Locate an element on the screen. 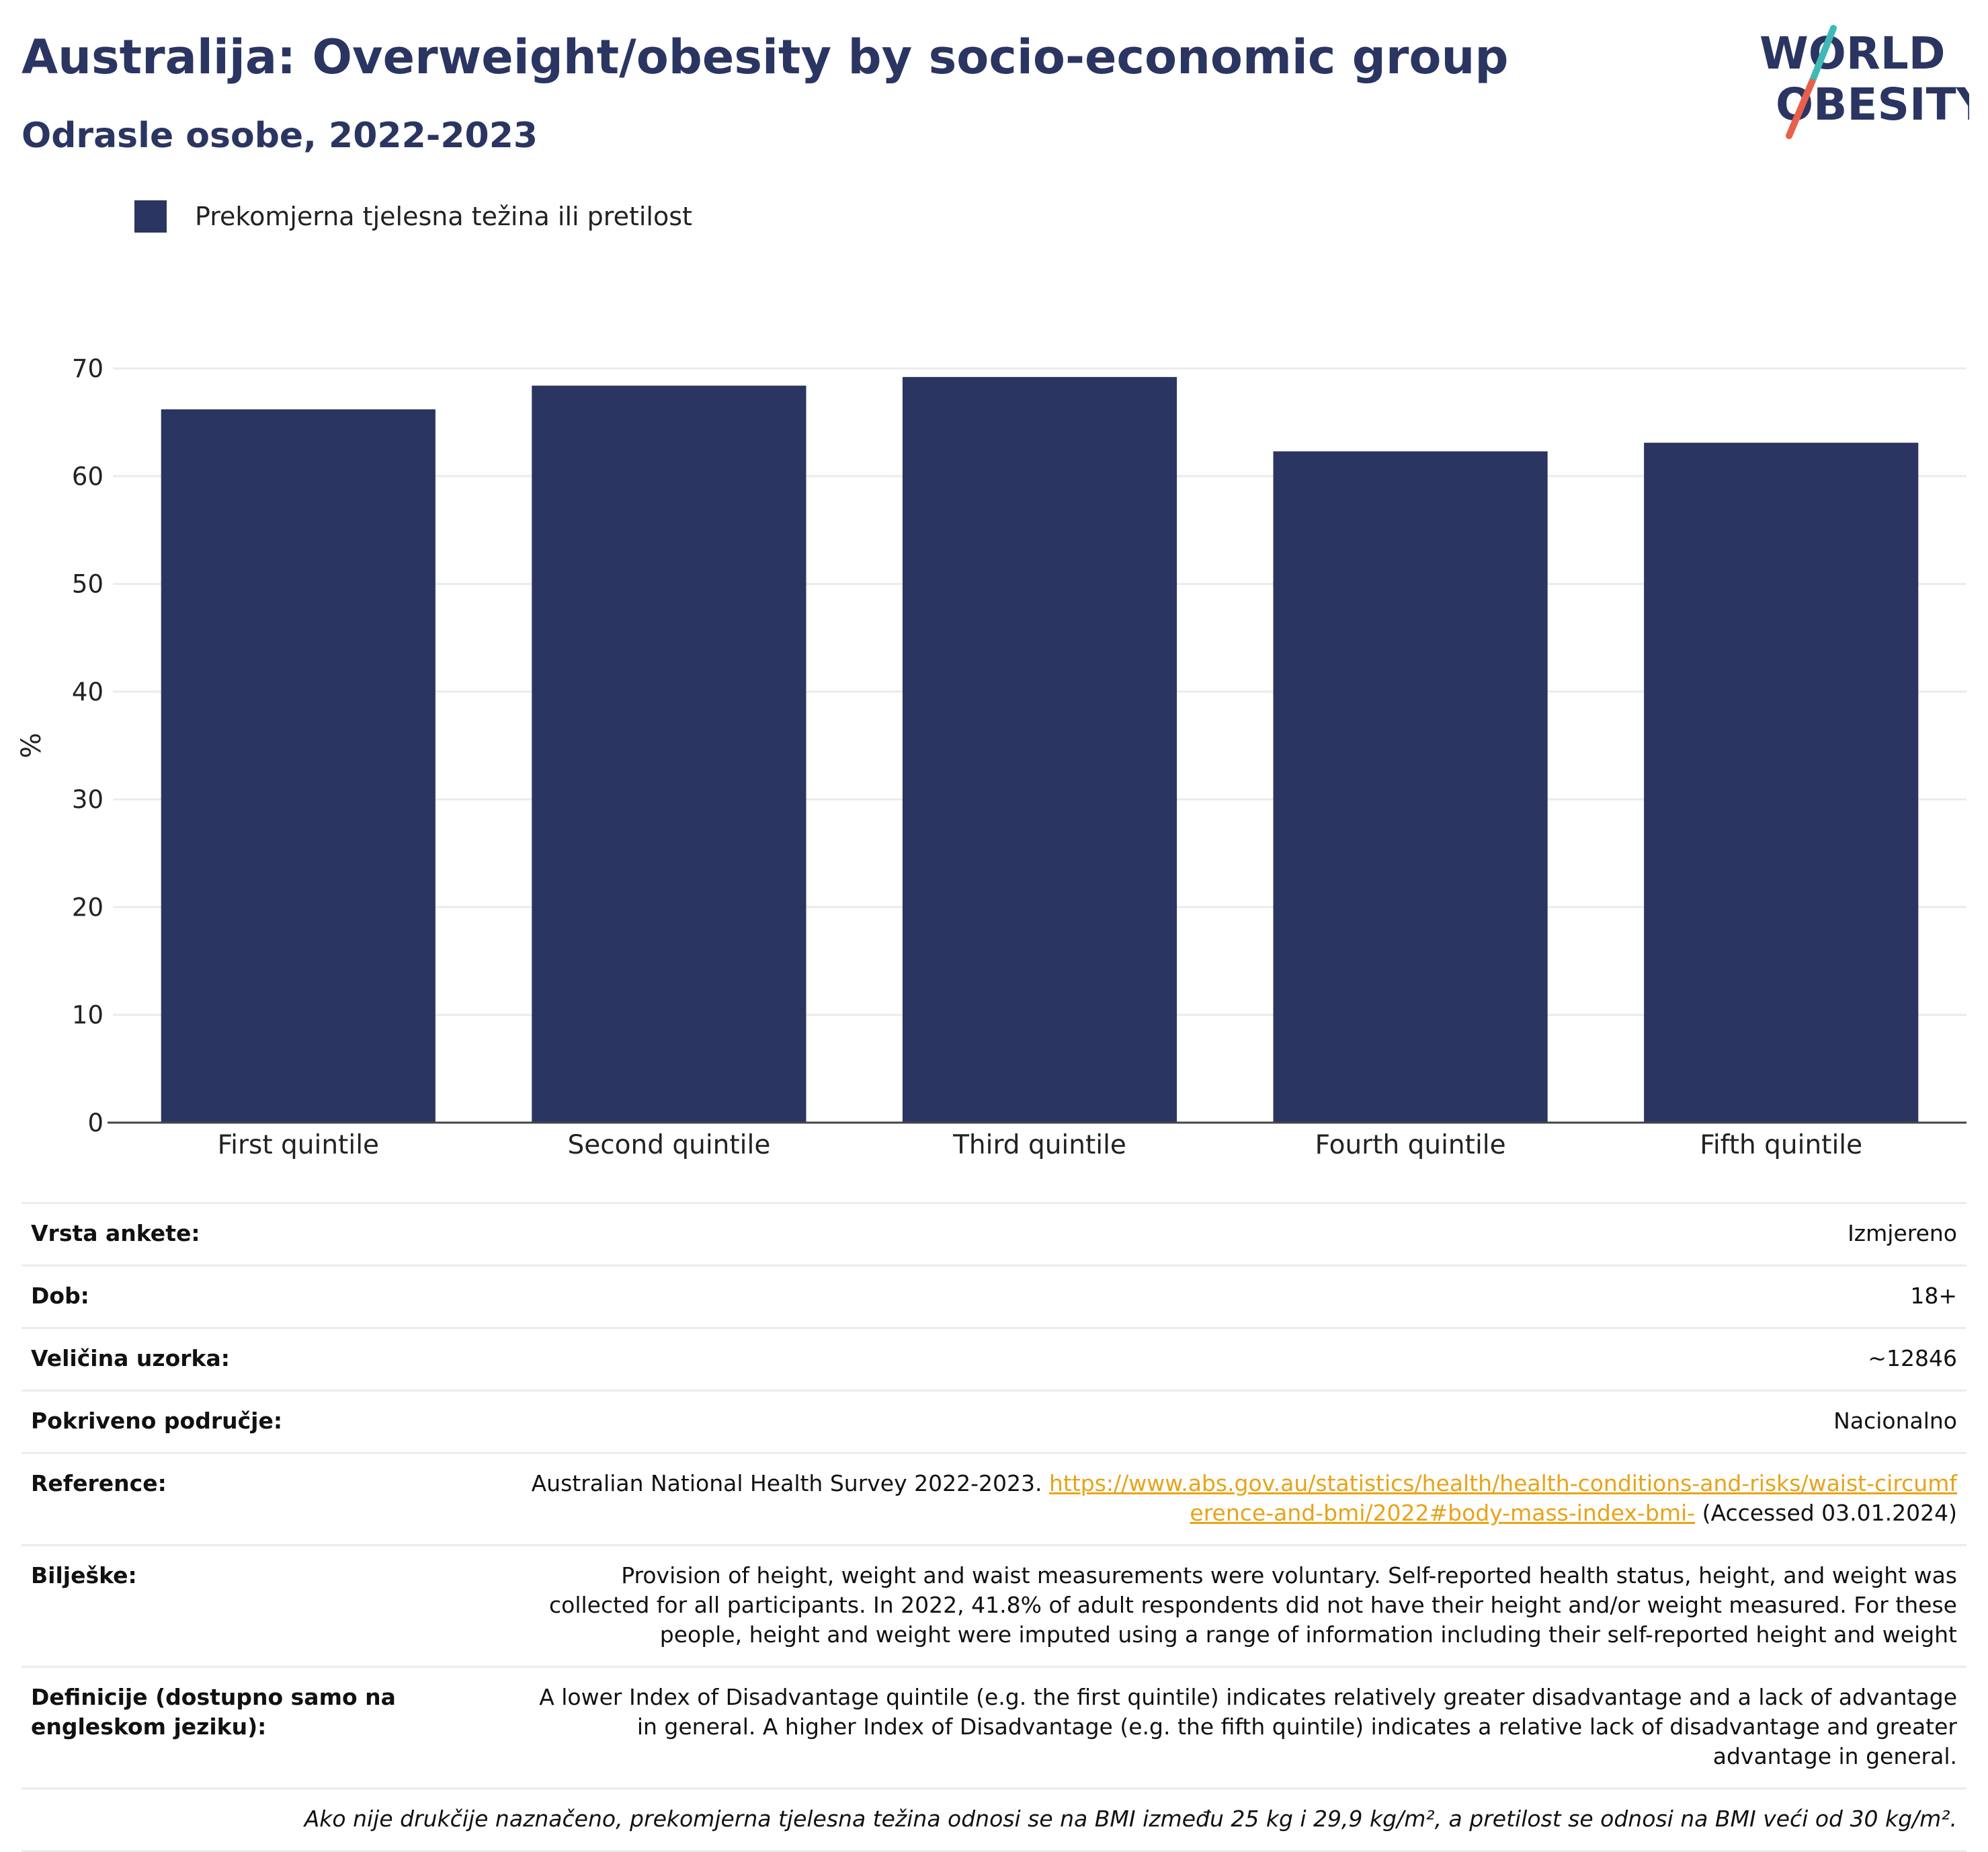 The height and width of the screenshot is (1852, 1988). info-label: Bilješke: is located at coordinates (84, 1575).